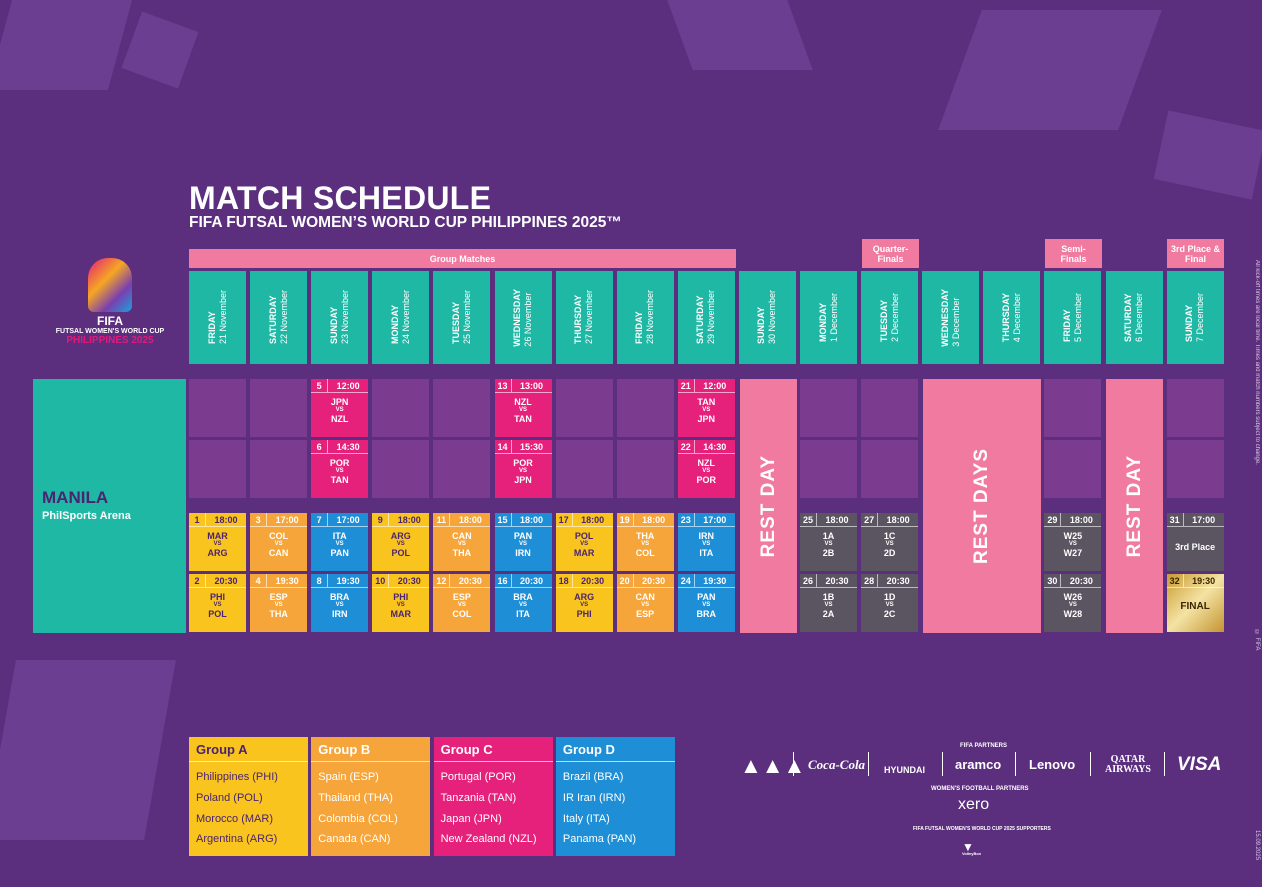 The width and height of the screenshot is (1262, 887). What do you see at coordinates (1204, 519) in the screenshot?
I see `kickoff-time: 17:00` at bounding box center [1204, 519].